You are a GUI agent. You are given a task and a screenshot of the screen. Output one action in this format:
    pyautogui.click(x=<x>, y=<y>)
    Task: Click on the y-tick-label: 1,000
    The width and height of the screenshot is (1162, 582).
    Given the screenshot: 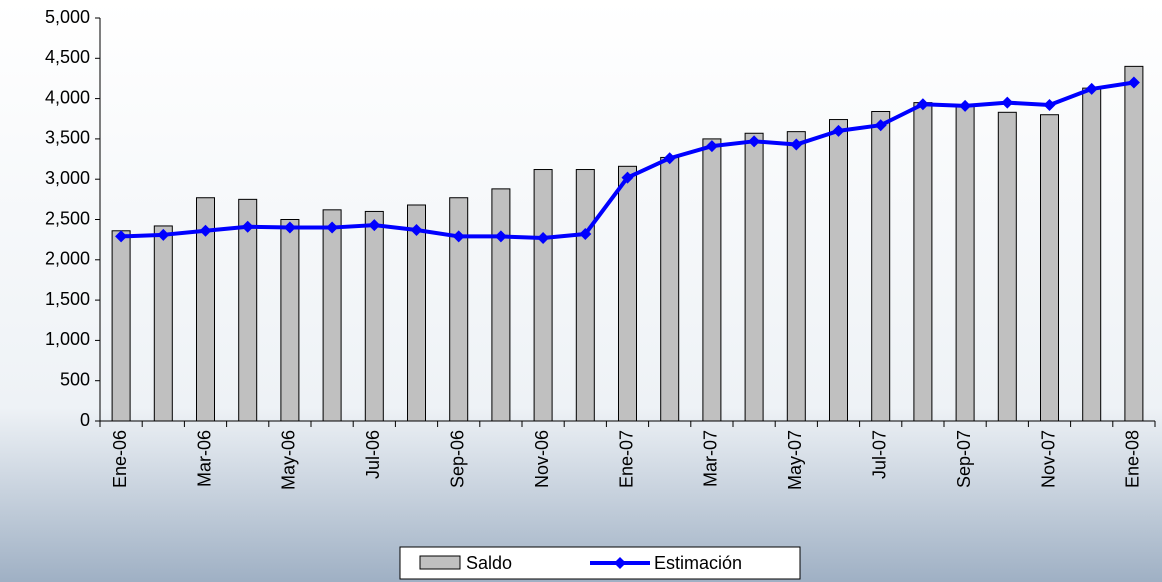 What is the action you would take?
    pyautogui.click(x=67, y=339)
    